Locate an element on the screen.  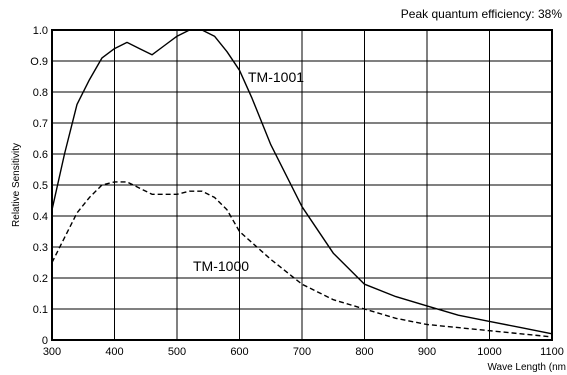
x-tick-label: 400 is located at coordinates (114, 352).